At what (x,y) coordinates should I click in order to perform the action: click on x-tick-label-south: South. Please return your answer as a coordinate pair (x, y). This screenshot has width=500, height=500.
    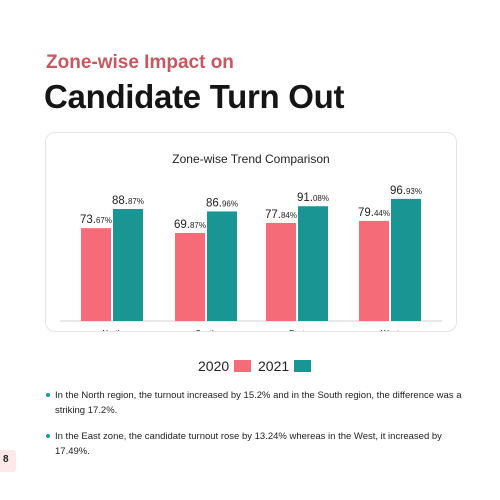
    Looking at the image, I should click on (206, 330).